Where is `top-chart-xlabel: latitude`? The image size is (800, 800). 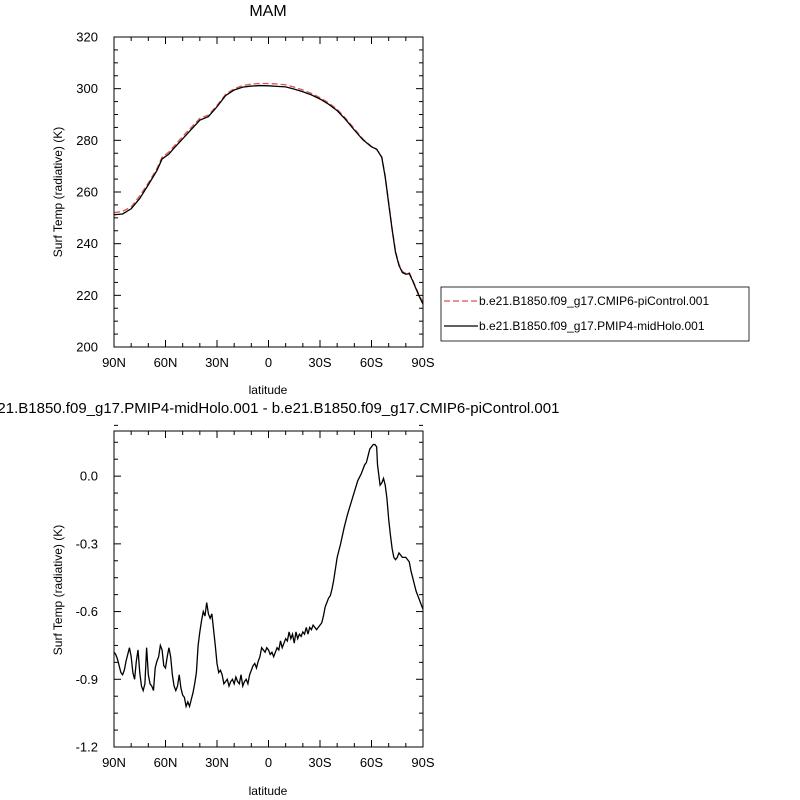
top-chart-xlabel: latitude is located at coordinates (268, 390).